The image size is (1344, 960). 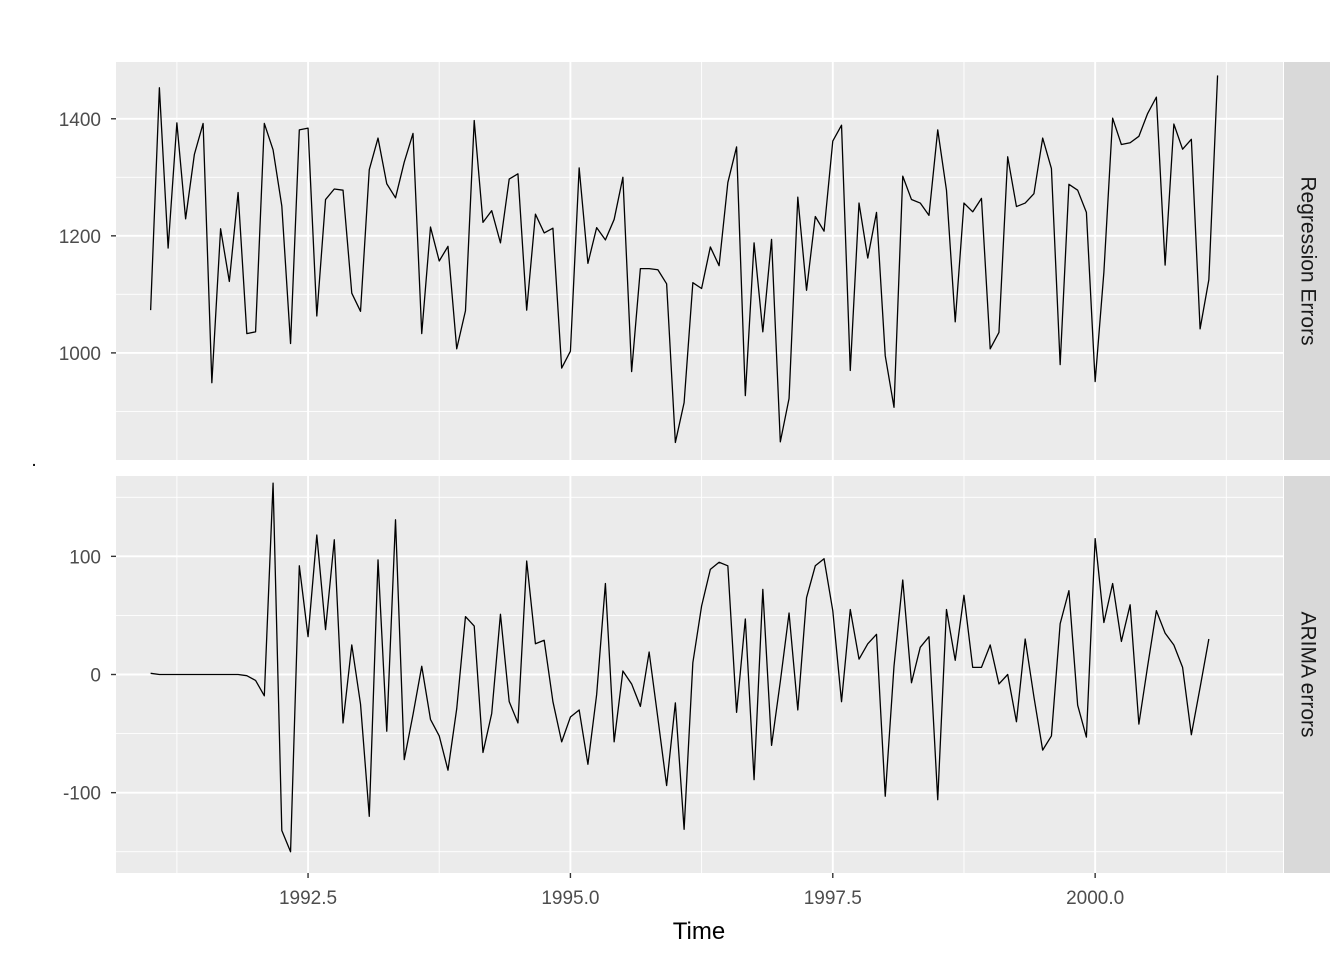 What do you see at coordinates (82, 794) in the screenshot?
I see `y-tick-label: -100` at bounding box center [82, 794].